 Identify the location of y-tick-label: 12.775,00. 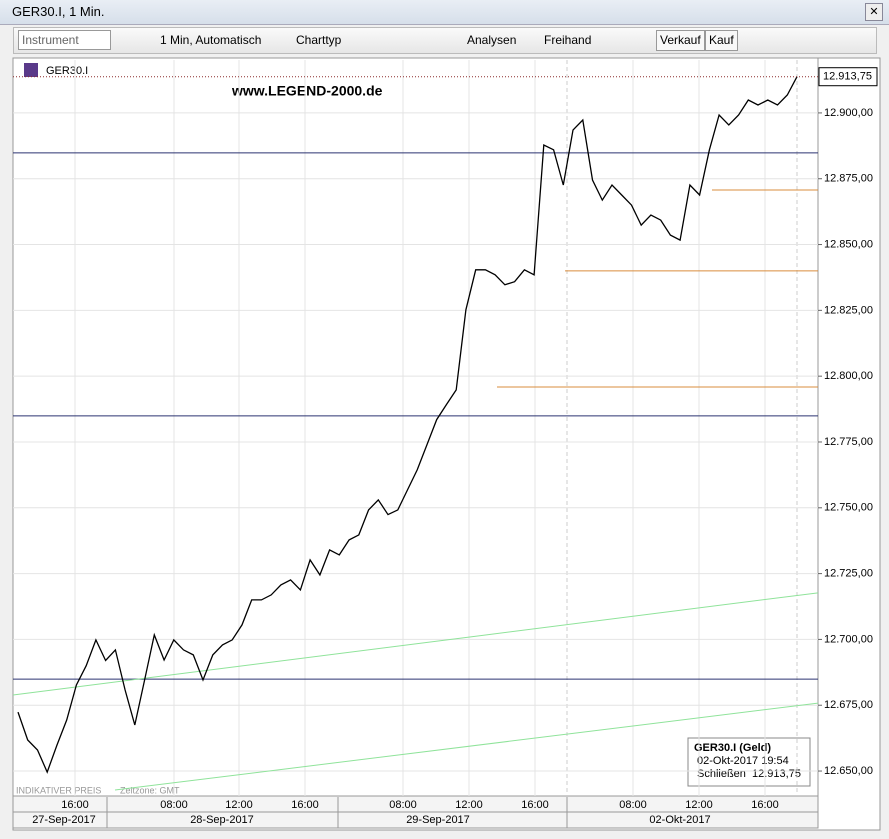
(848, 442).